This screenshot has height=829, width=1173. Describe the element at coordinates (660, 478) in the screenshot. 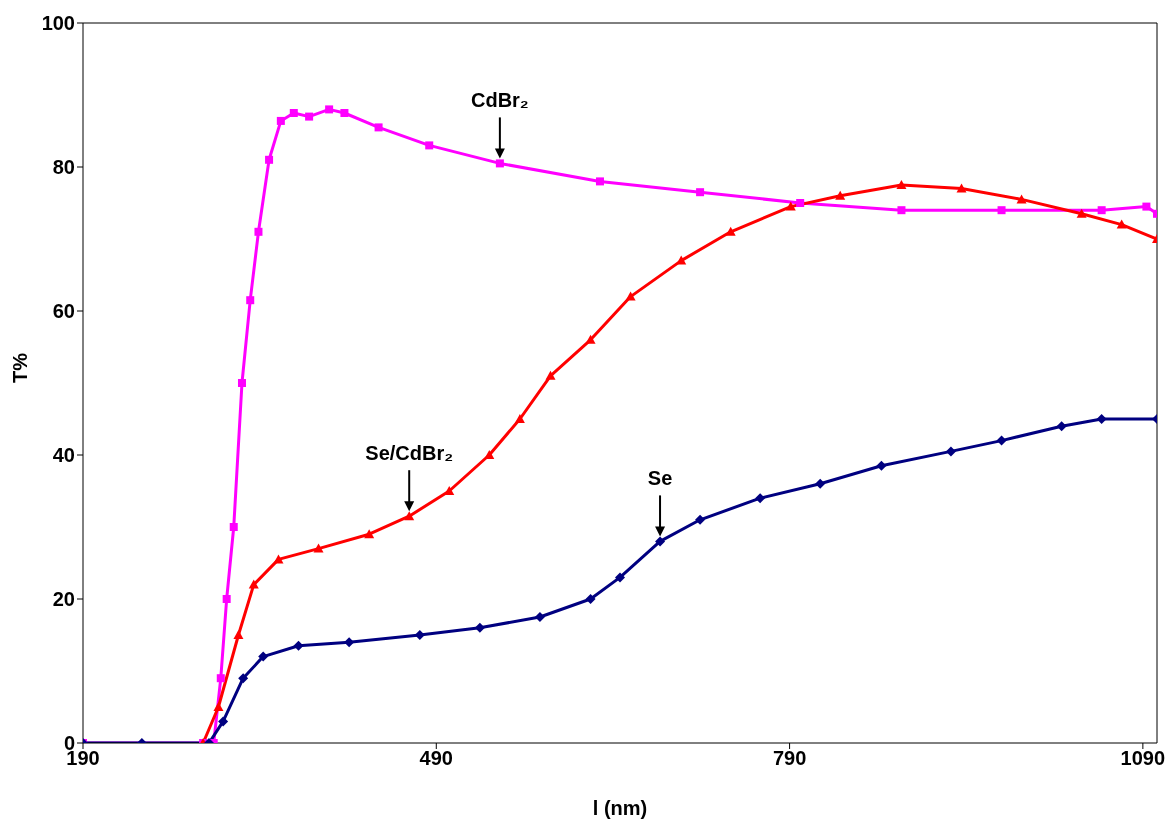

I see `annotation: Se` at that location.